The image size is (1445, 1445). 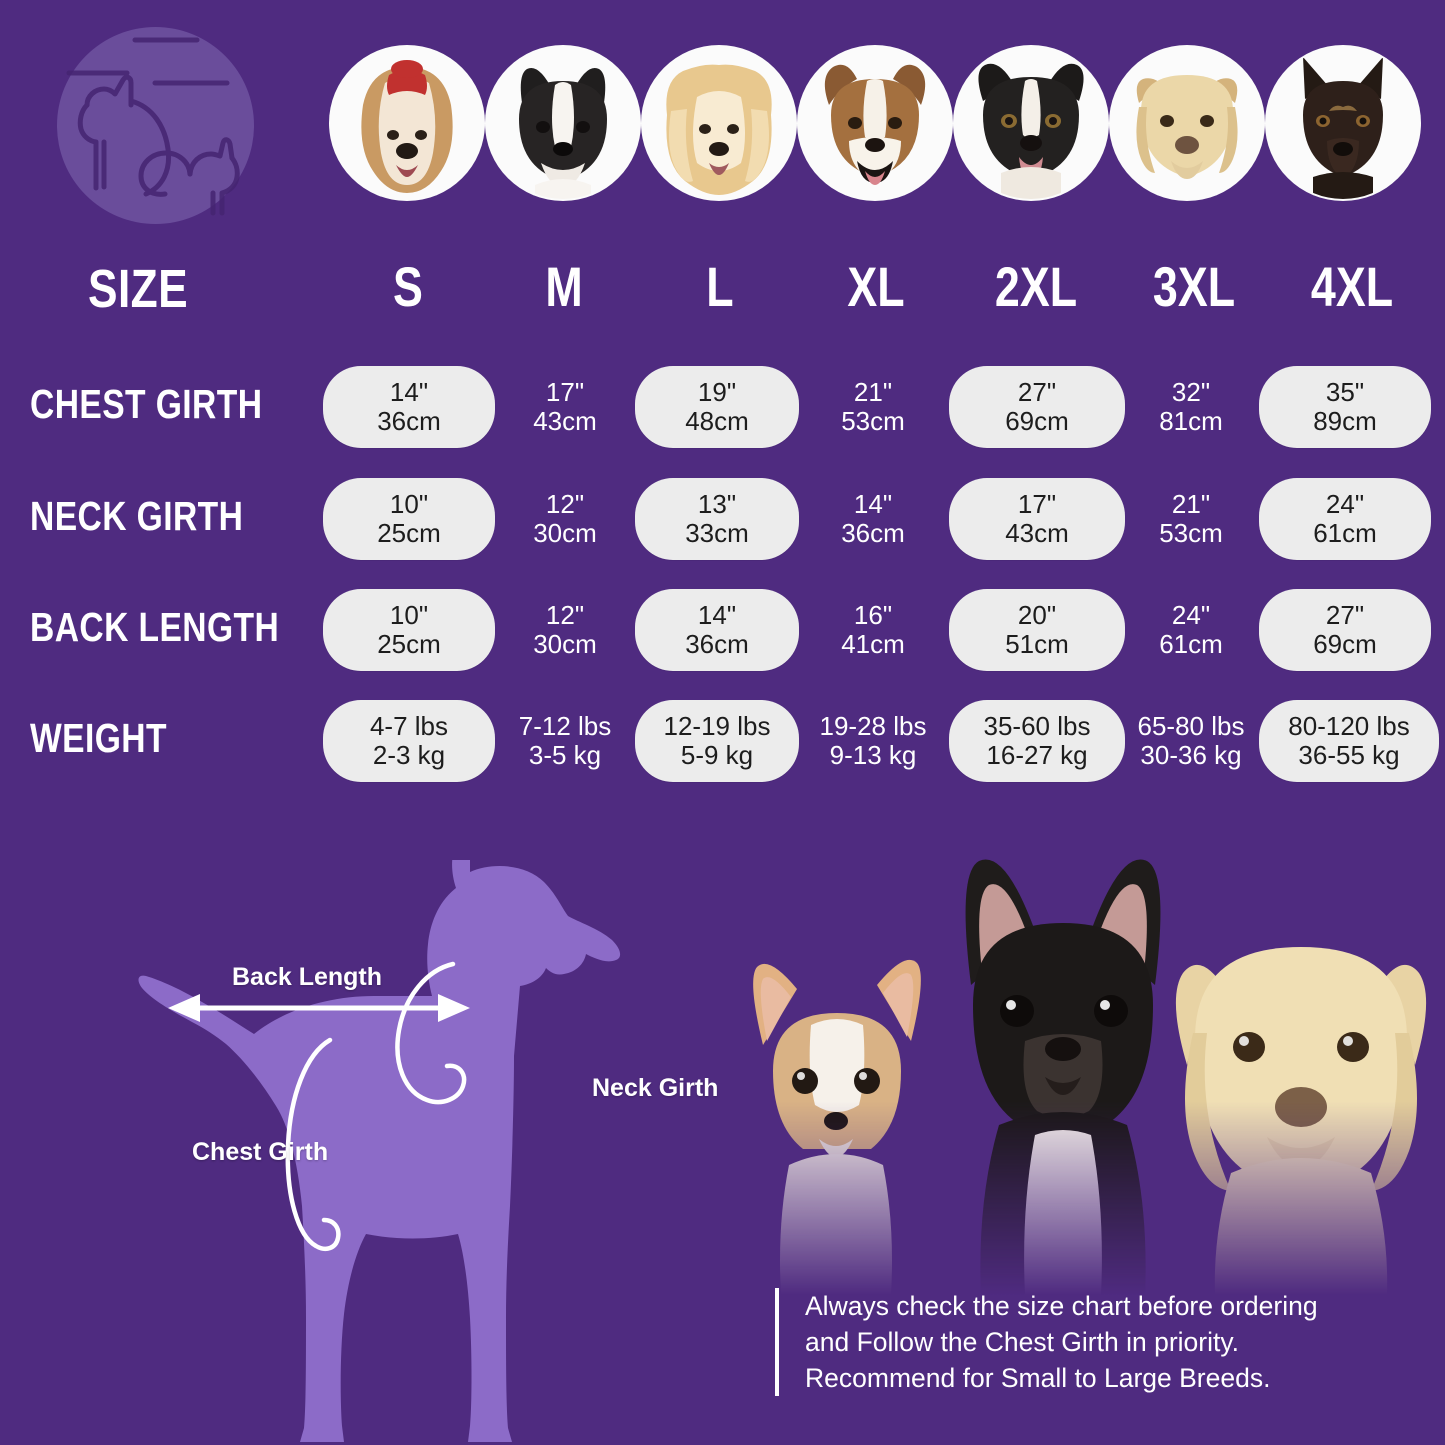 What do you see at coordinates (1037, 630) in the screenshot?
I see `cell-back-2xl: 20" 51cm` at bounding box center [1037, 630].